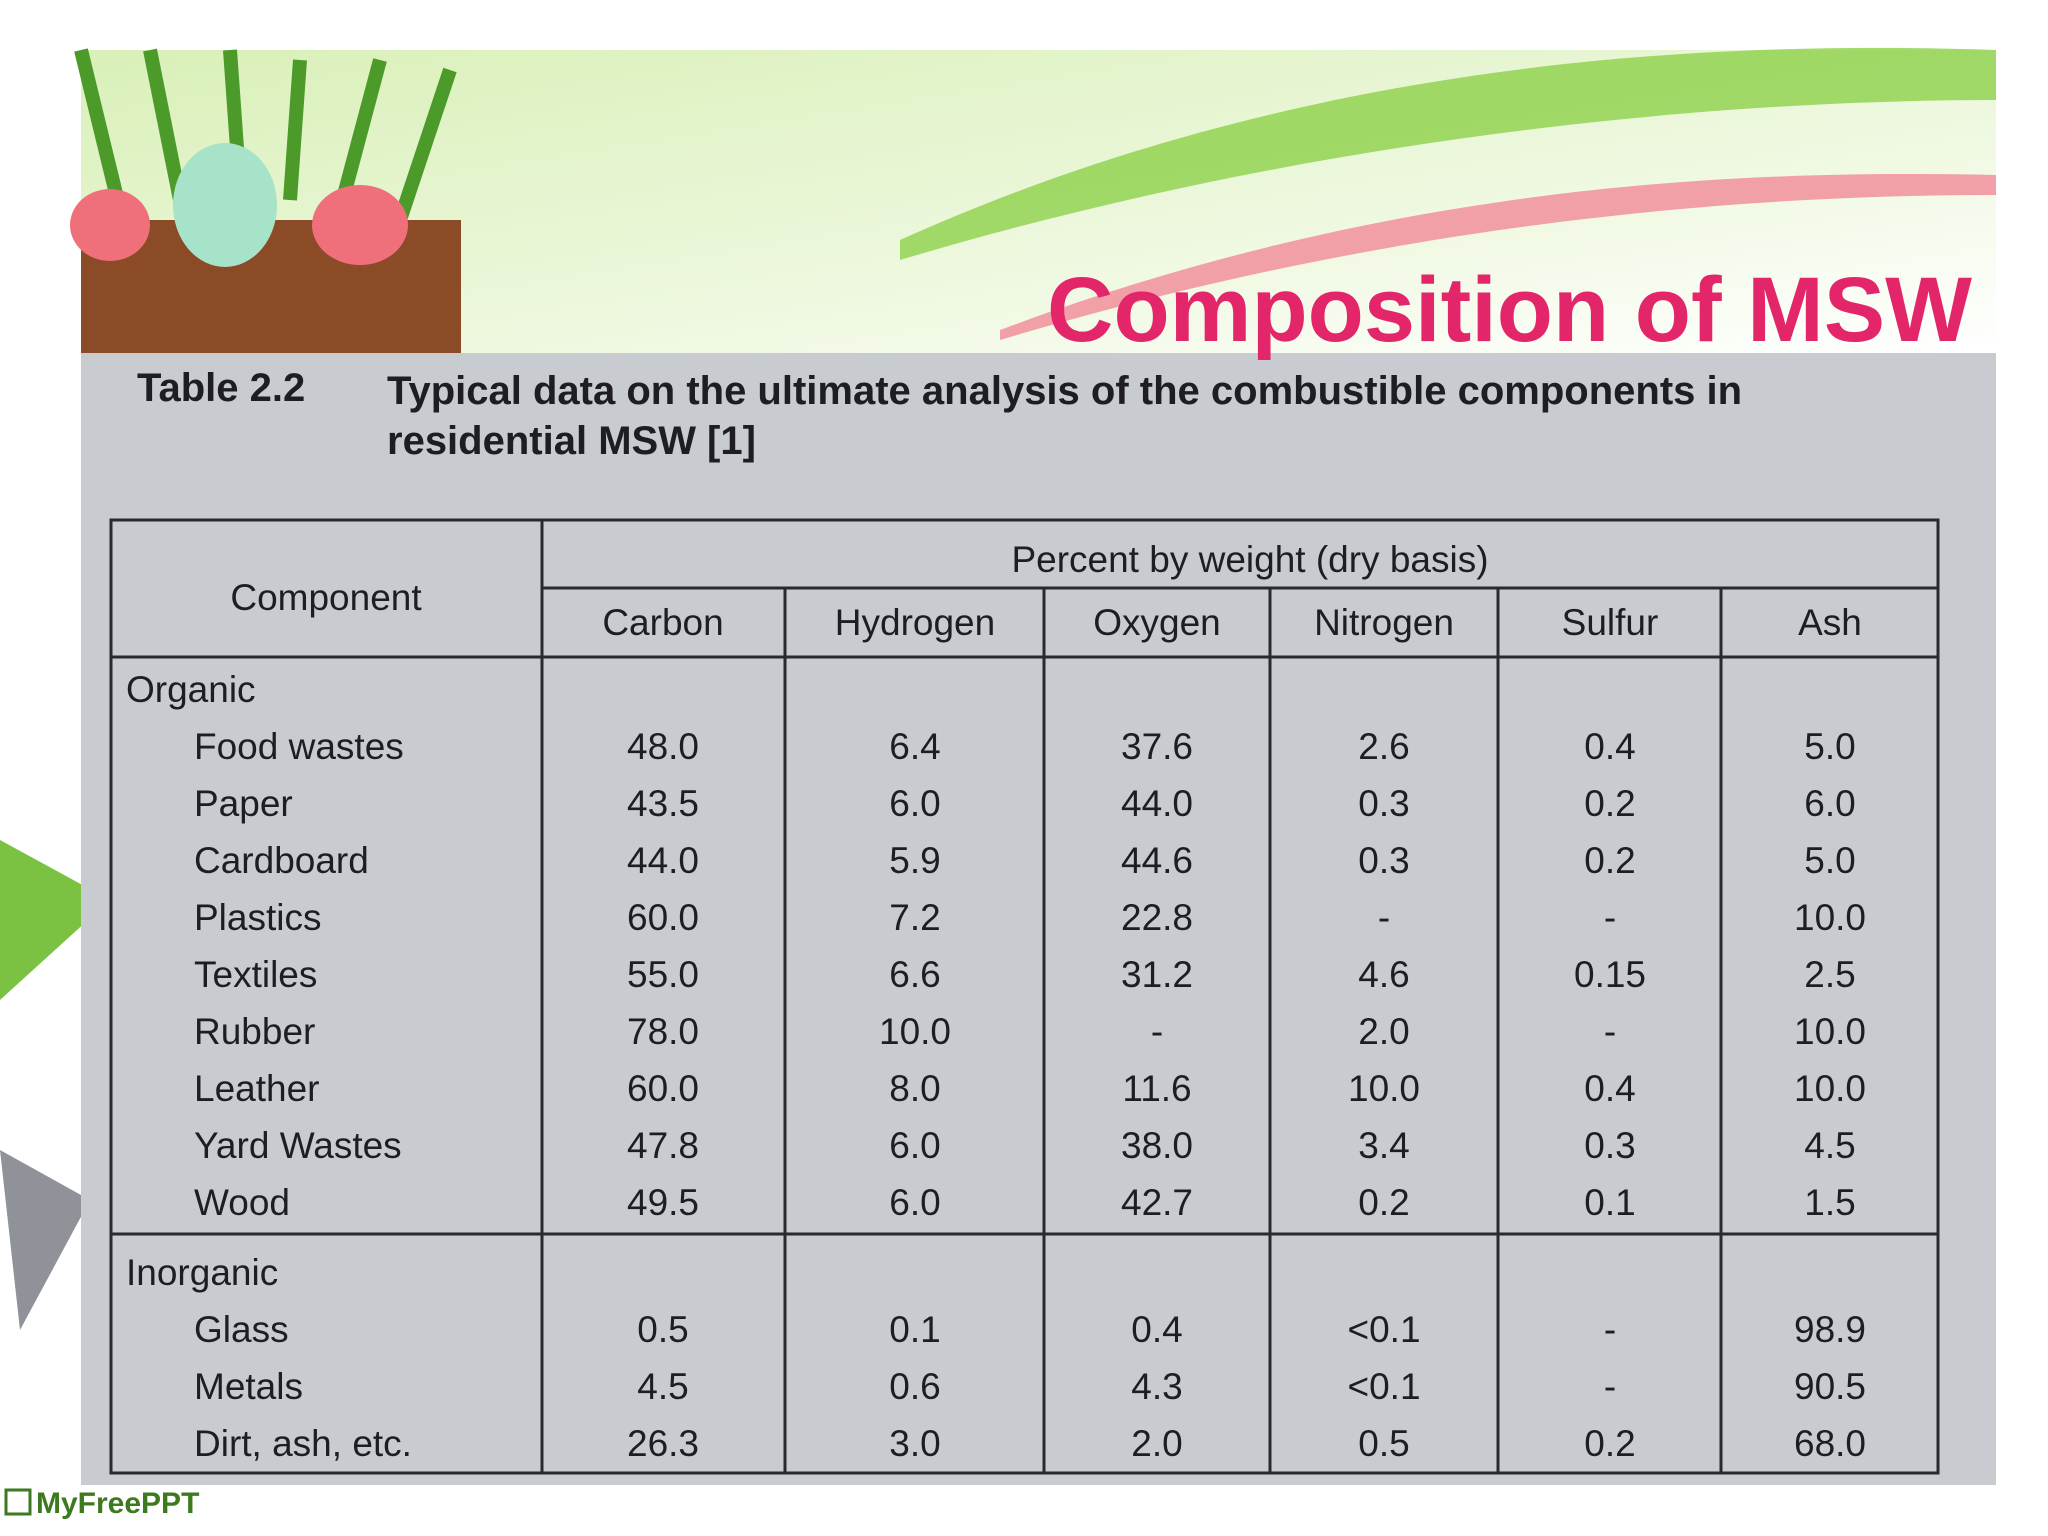 This screenshot has height=1536, width=2048. I want to click on row-name: Food wastes, so click(299, 746).